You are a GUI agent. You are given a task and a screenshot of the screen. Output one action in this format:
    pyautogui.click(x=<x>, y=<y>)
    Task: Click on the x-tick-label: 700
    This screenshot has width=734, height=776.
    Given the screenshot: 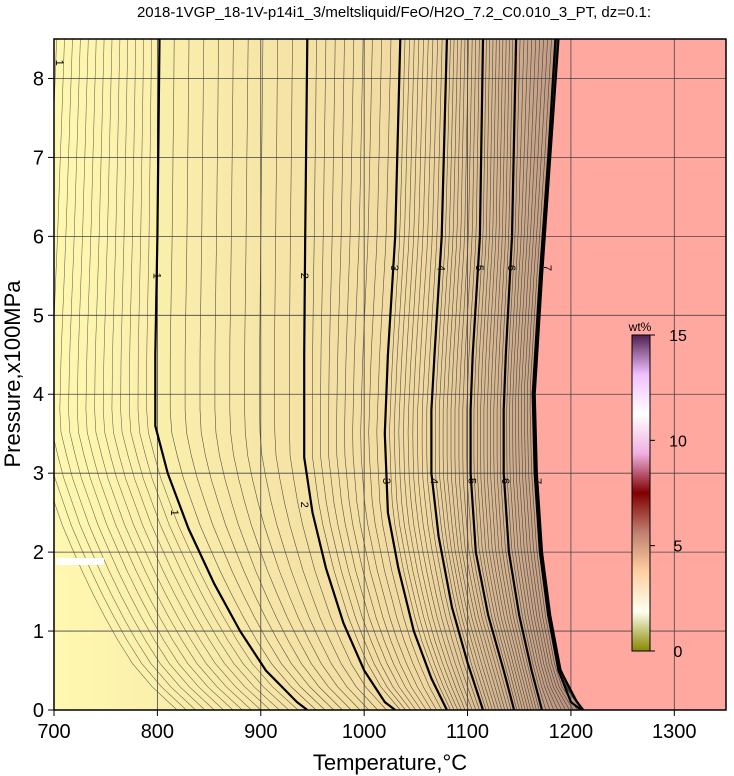 What is the action you would take?
    pyautogui.click(x=53, y=732)
    